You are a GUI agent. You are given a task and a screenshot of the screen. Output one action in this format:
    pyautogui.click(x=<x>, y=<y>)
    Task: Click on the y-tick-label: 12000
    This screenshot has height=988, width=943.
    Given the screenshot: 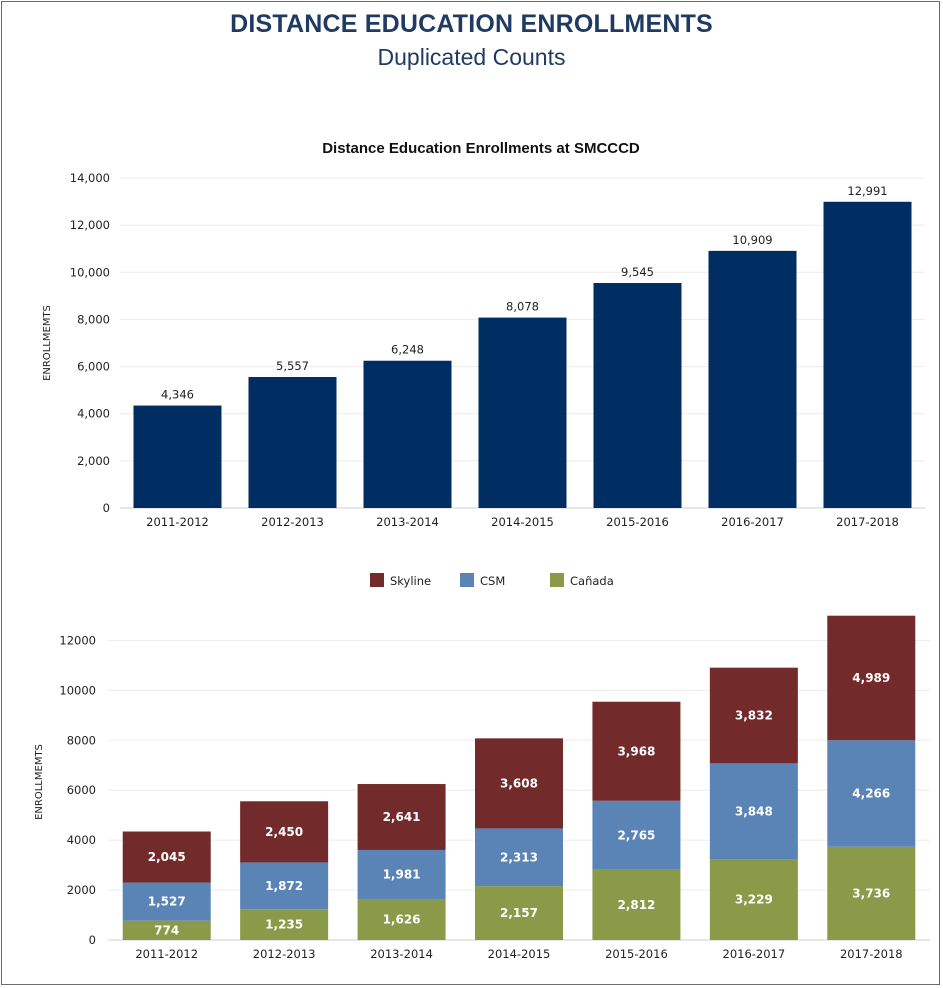 What is the action you would take?
    pyautogui.click(x=77, y=640)
    